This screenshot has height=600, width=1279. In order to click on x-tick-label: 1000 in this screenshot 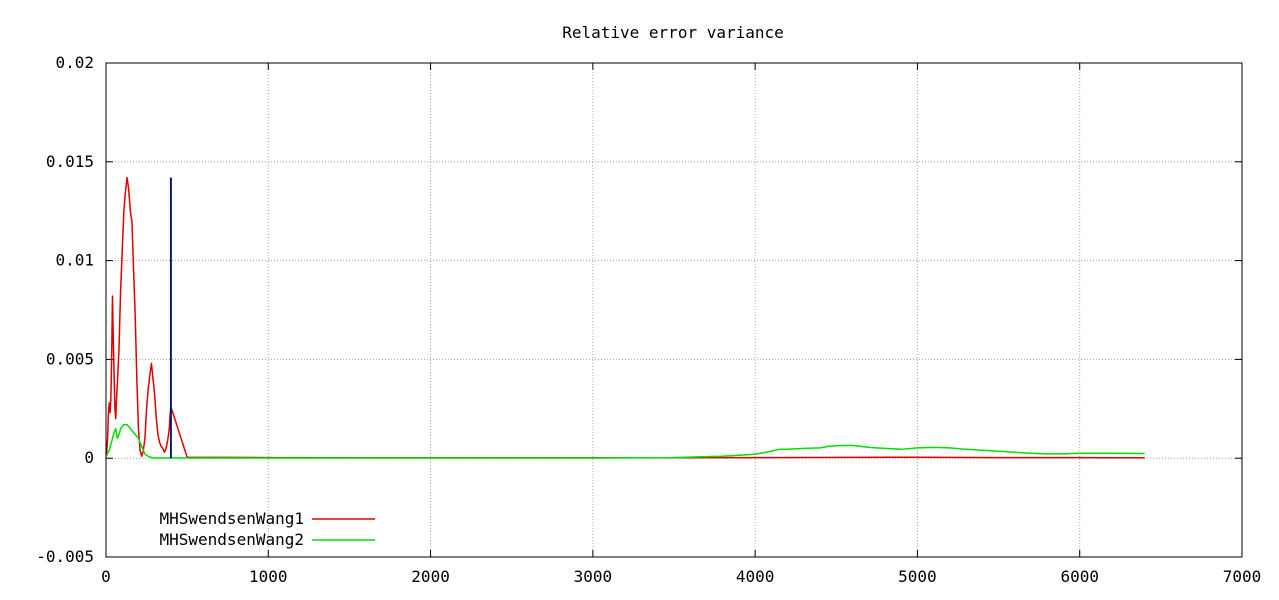, I will do `click(268, 576)`.